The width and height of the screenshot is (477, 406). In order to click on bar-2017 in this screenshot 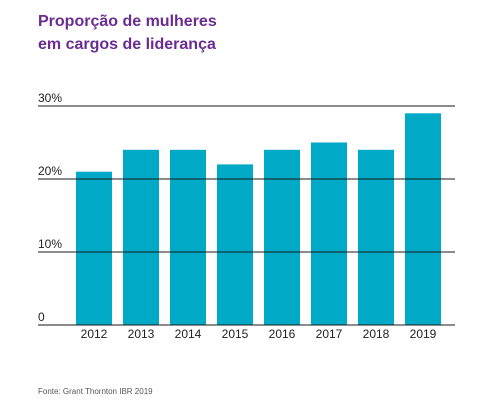, I will do `click(329, 233)`.